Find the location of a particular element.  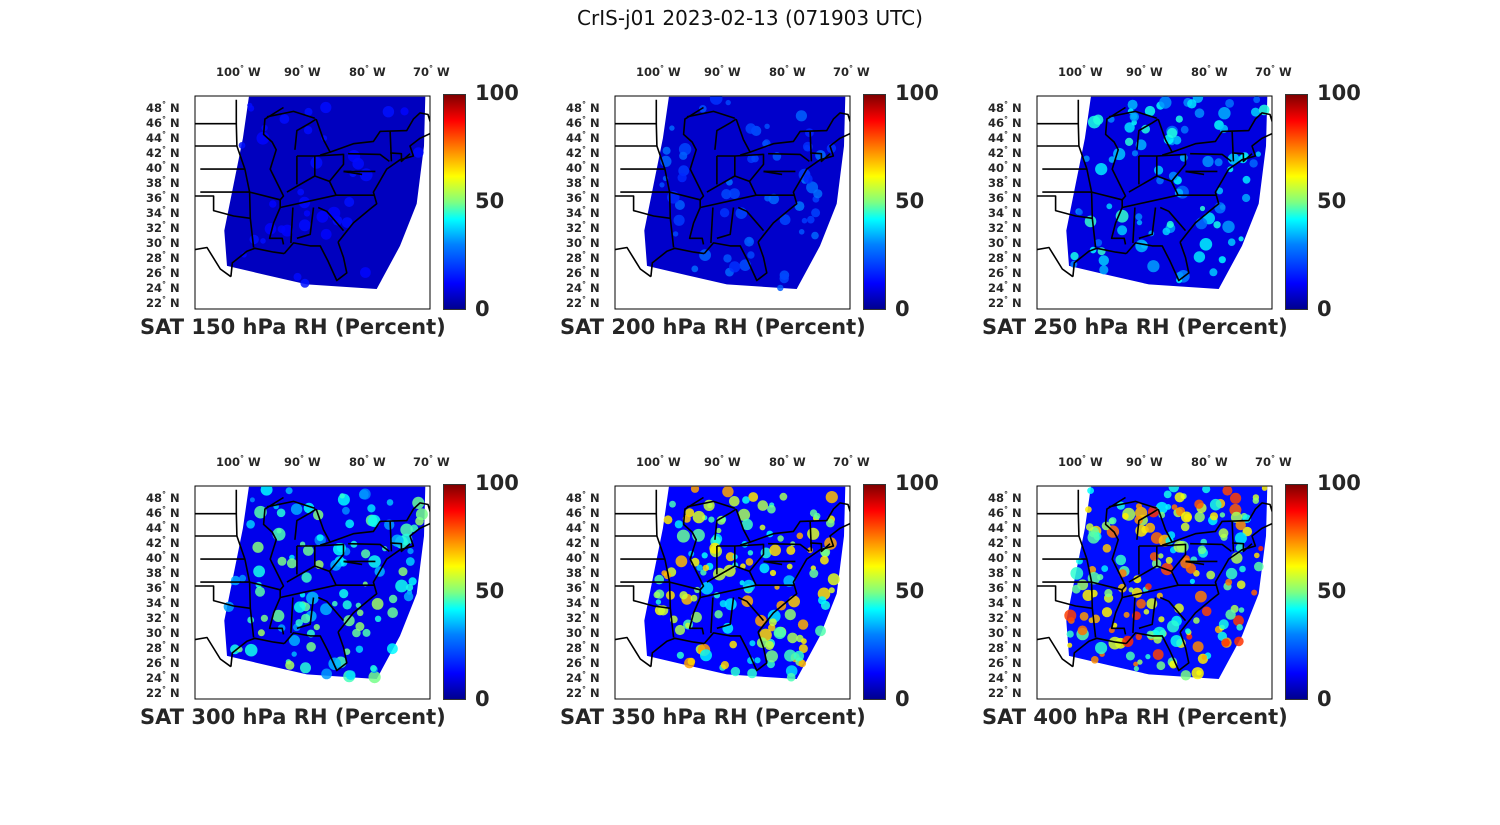

latitude-label: 30° N is located at coordinates (583, 632).